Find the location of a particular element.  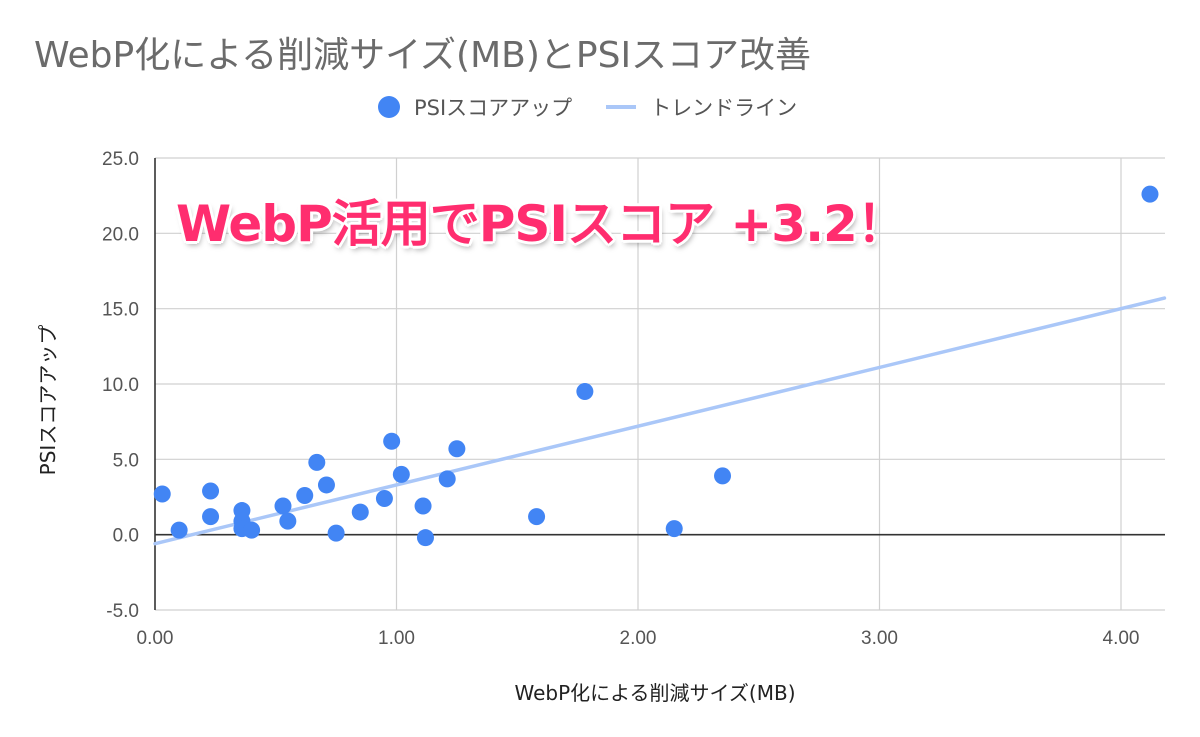

x-tick-label: 2.00 is located at coordinates (638, 638).